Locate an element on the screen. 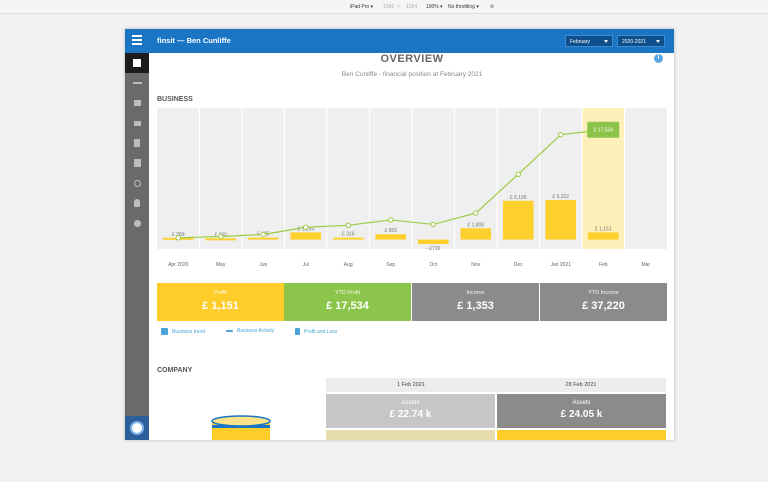  income-card: Income £ 1,353 is located at coordinates (475, 302).